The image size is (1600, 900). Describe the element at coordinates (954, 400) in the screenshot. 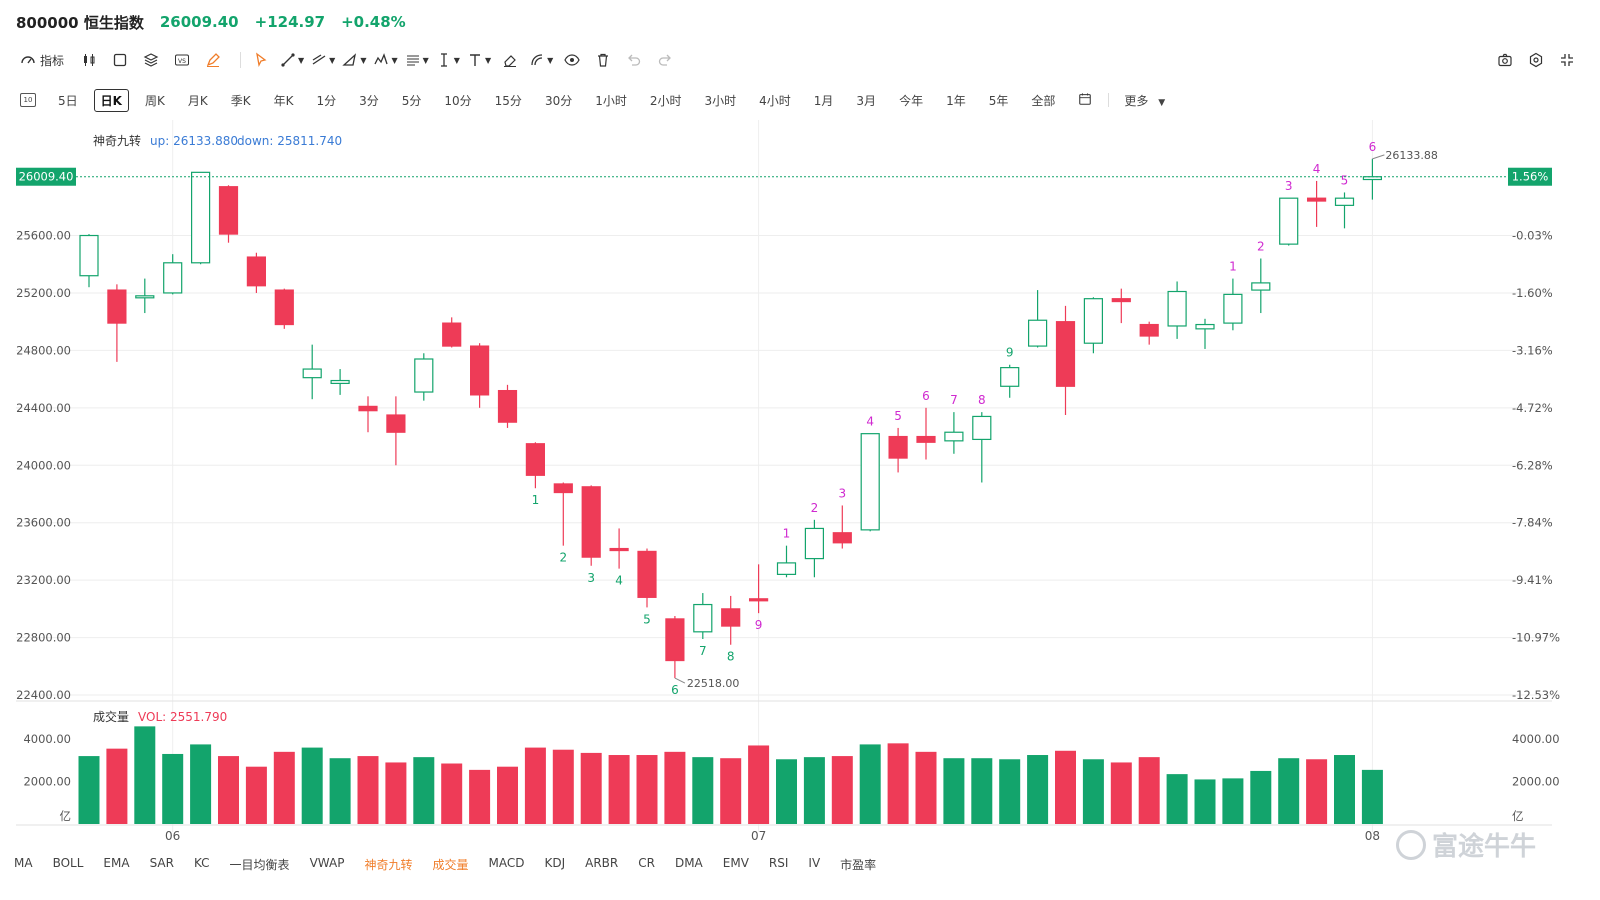

I see `td-sequence-label: 7` at that location.